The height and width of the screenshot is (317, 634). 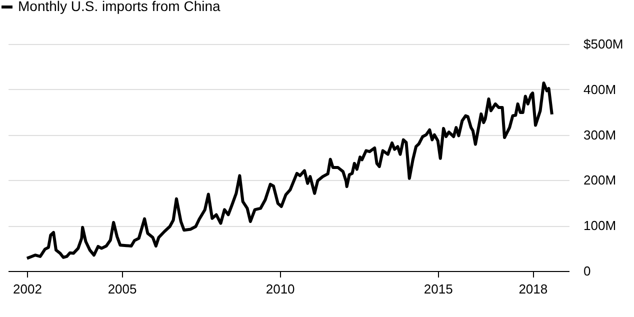 I want to click on y-tick-label: 0, so click(x=587, y=271).